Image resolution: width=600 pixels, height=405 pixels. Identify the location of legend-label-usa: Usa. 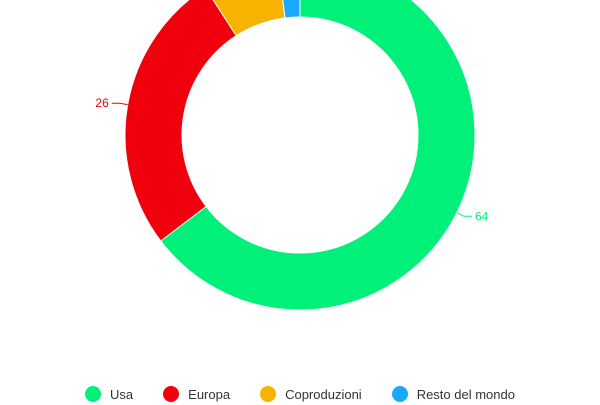
(122, 394).